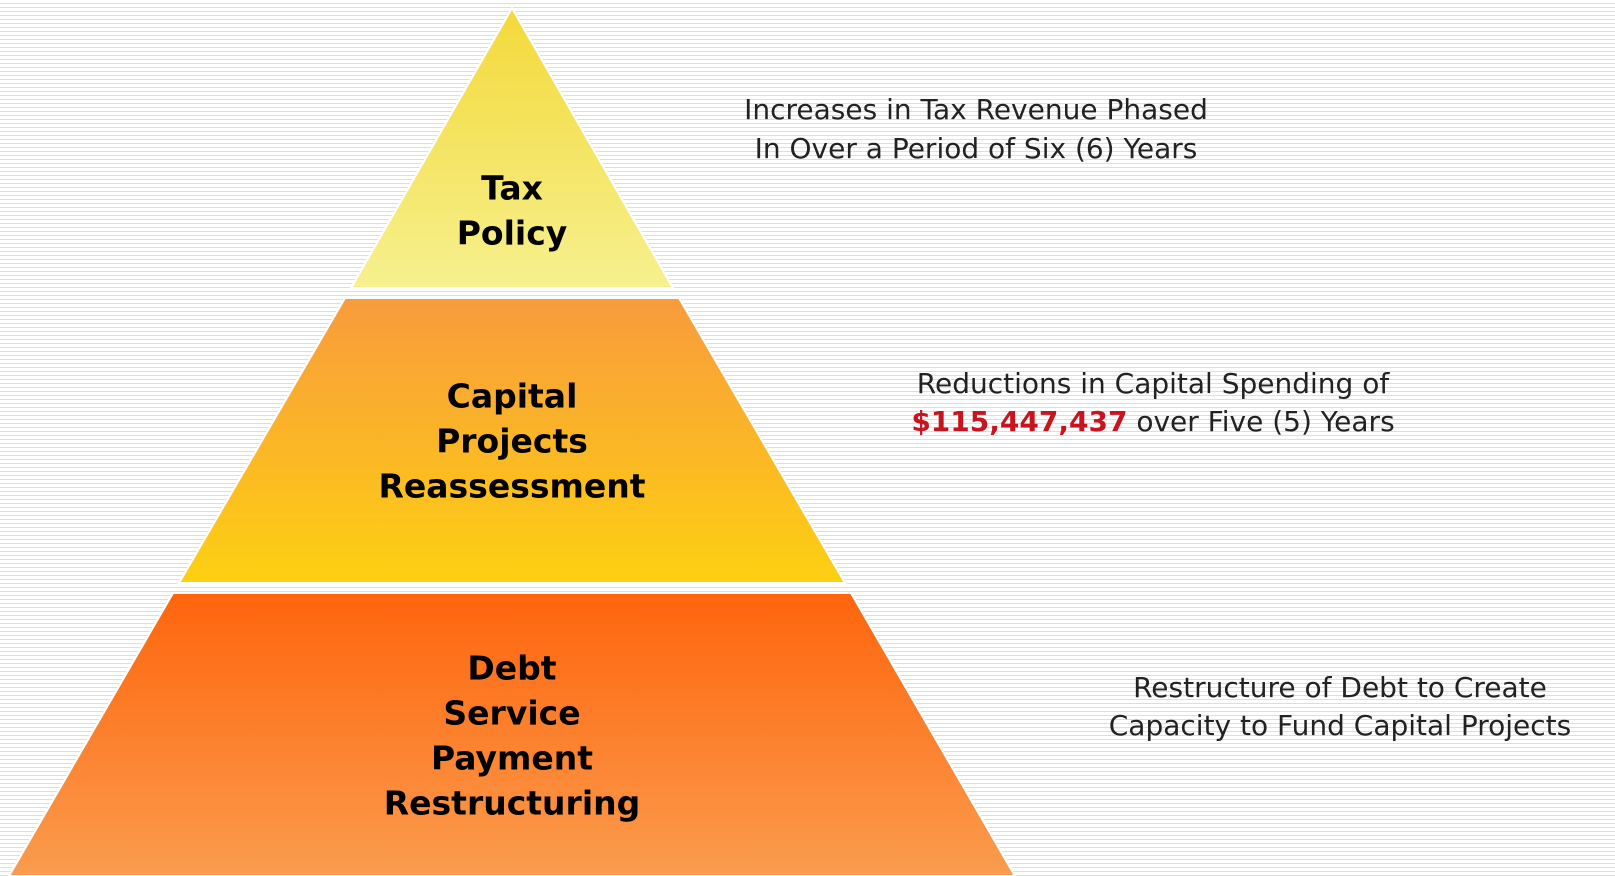  I want to click on tier-label: Capital, so click(512, 396).